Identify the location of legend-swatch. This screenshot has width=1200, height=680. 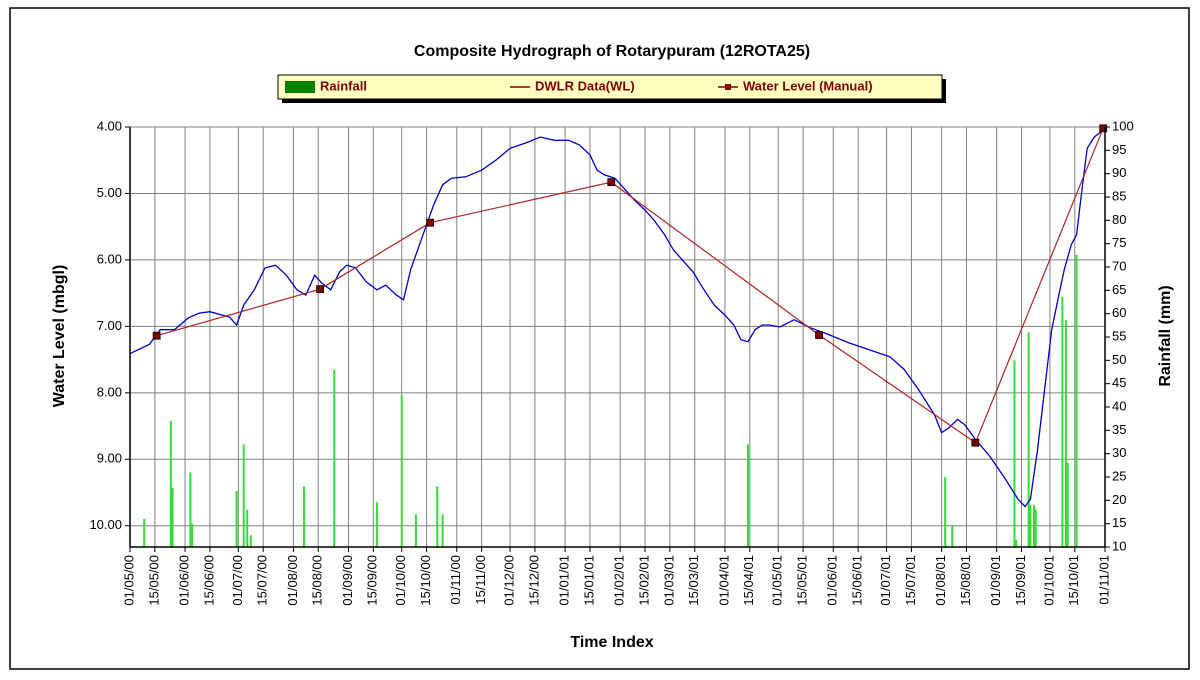
(300, 87).